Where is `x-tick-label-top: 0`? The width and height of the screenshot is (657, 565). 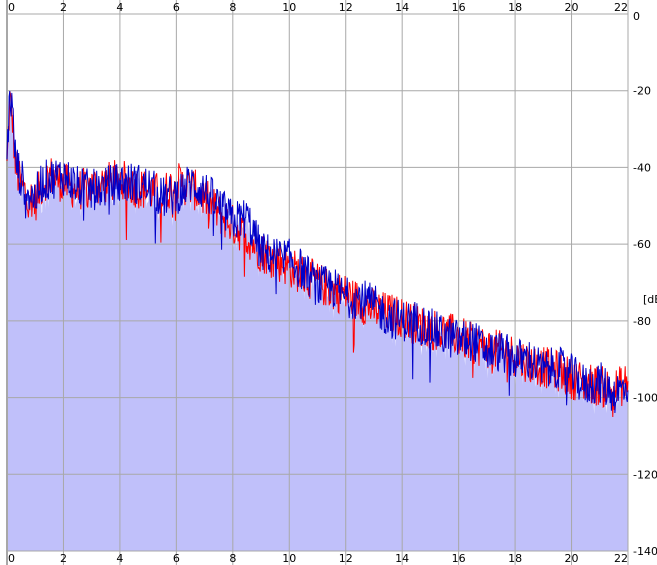
x-tick-label-top: 0 is located at coordinates (11, 7).